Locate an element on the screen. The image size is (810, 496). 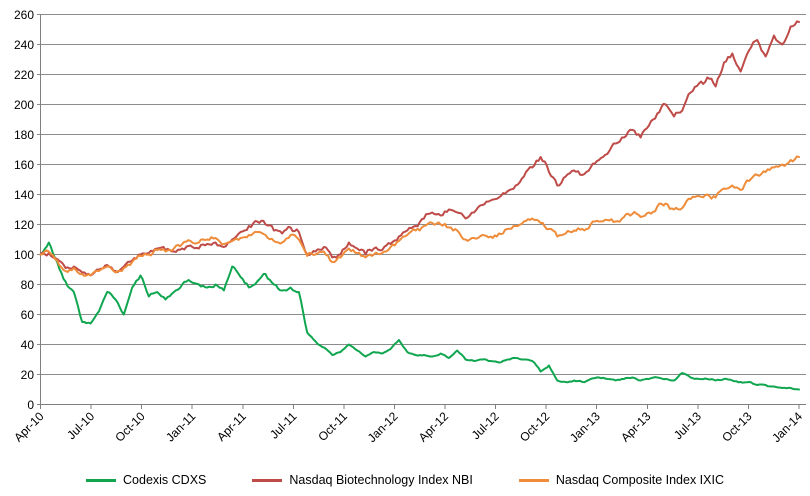
svg-text: Apr-11 is located at coordinates (231, 426).